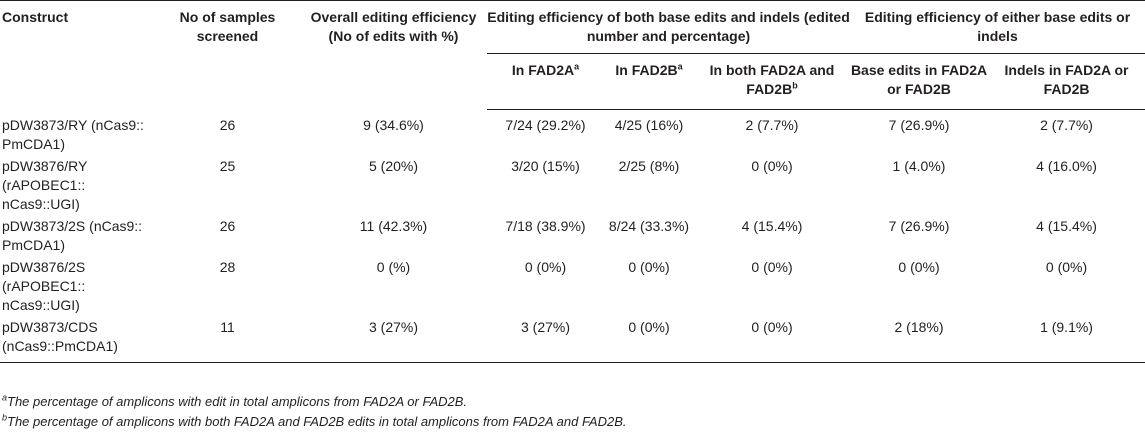 The image size is (1145, 433). I want to click on header-samples: No of samples screened, so click(227, 55).